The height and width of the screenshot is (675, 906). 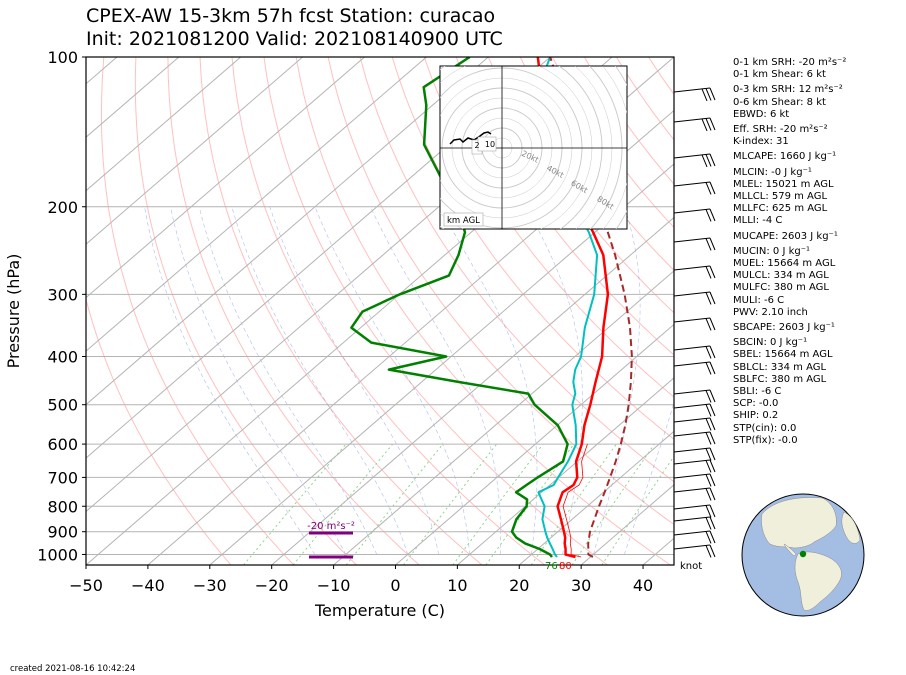 I want to click on index-row: 0-6 km Shear: 8 kt, so click(x=779, y=102).